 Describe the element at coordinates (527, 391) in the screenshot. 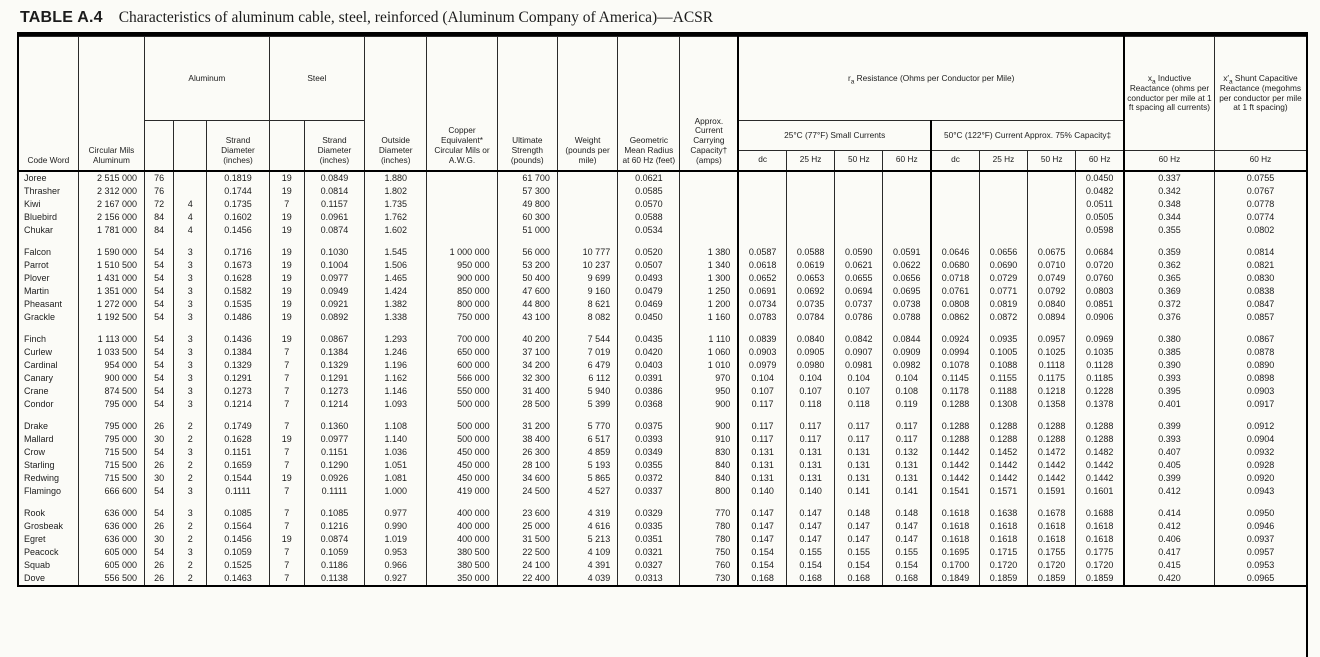

I see `cell-strength: 31 400` at that location.